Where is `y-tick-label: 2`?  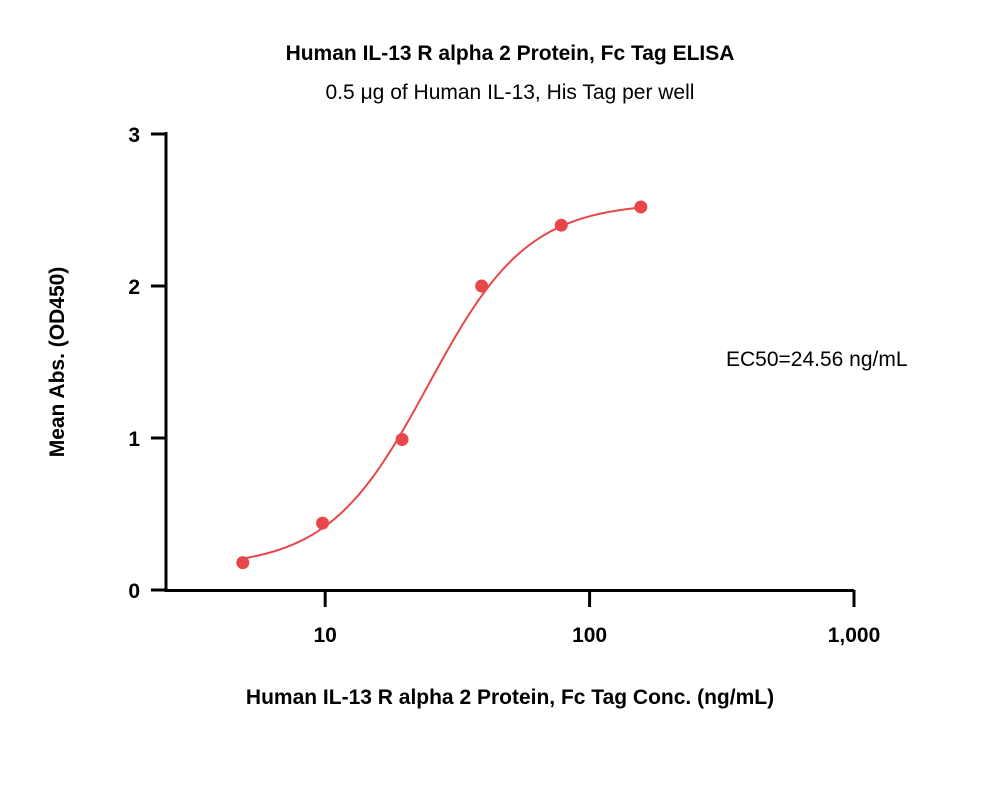 y-tick-label: 2 is located at coordinates (134, 287).